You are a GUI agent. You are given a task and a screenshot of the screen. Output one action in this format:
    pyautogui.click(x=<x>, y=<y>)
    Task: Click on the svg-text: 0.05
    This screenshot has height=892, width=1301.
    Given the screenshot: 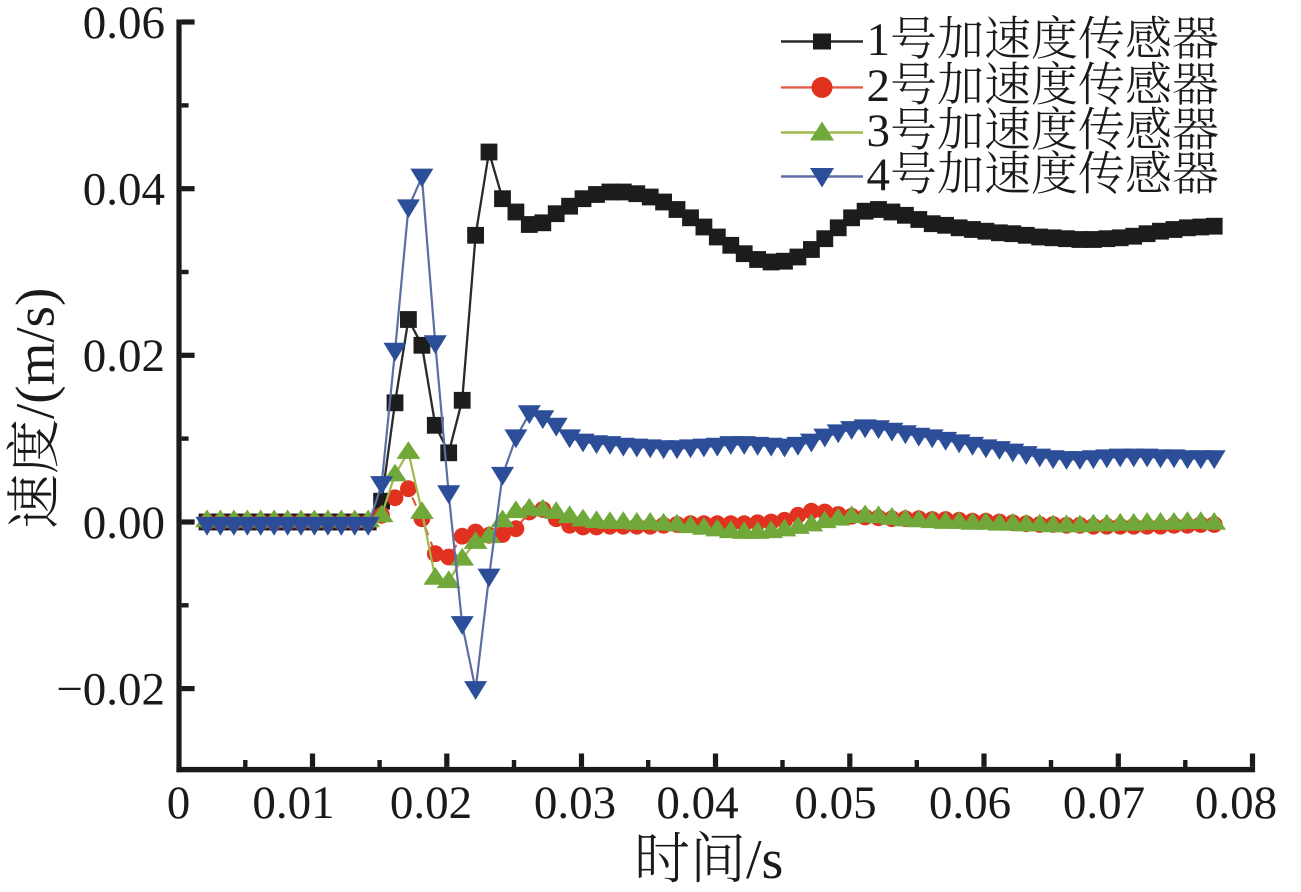 What is the action you would take?
    pyautogui.click(x=835, y=803)
    